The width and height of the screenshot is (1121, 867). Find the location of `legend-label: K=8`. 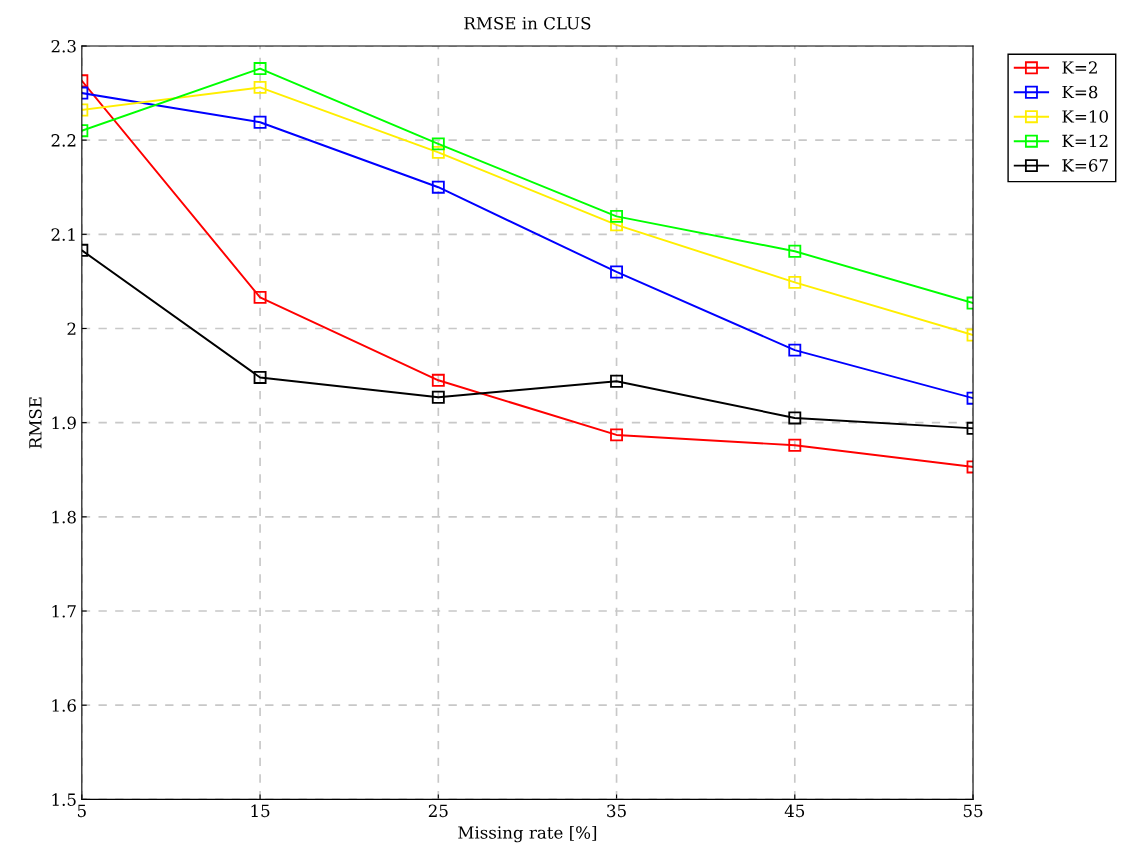

legend-label: K=8 is located at coordinates (1080, 92).